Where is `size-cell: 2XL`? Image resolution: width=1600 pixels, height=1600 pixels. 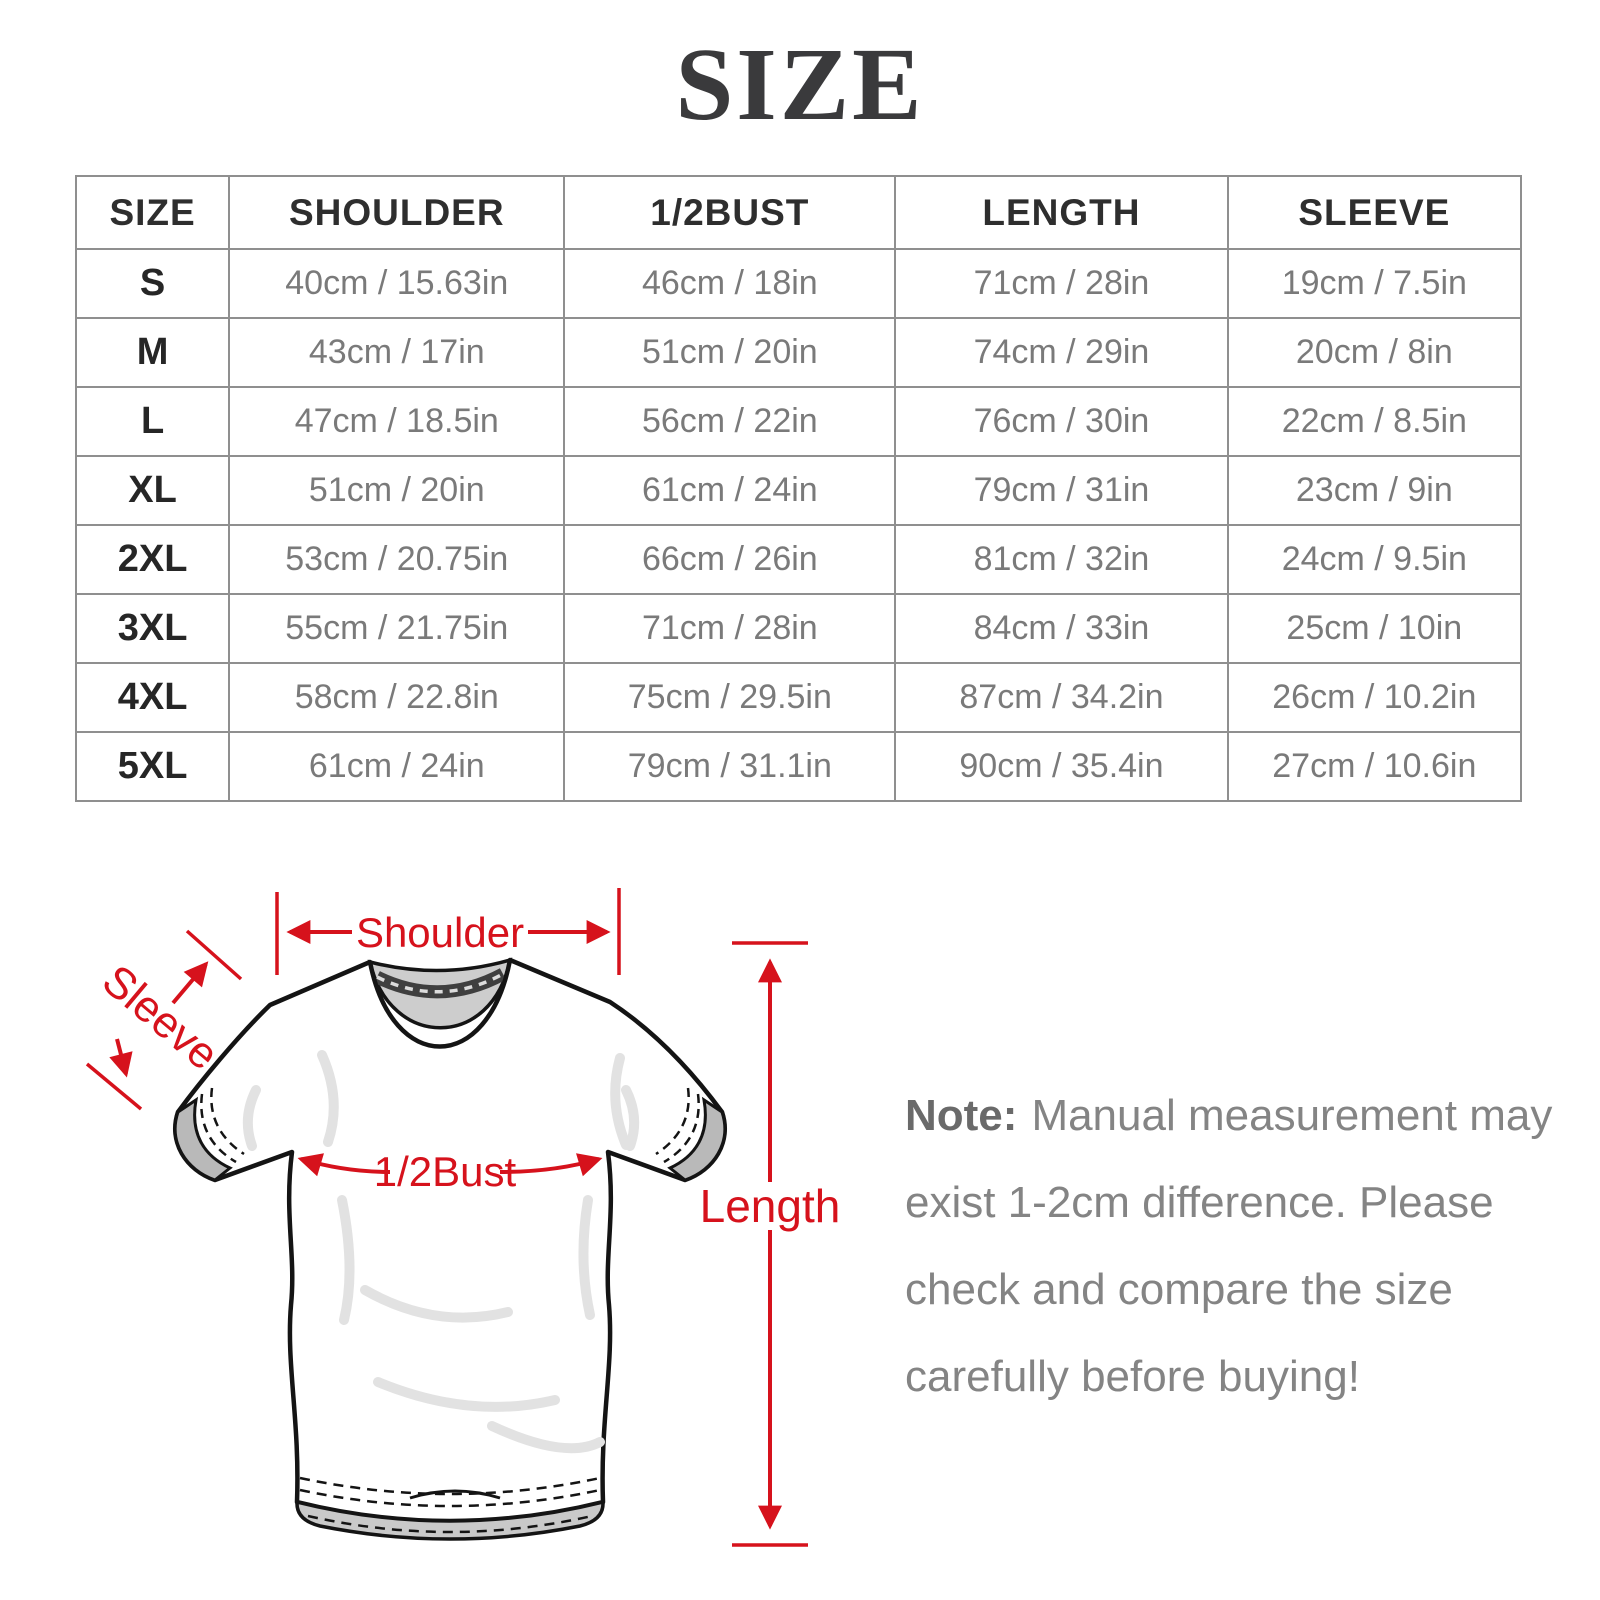
size-cell: 2XL is located at coordinates (152, 559).